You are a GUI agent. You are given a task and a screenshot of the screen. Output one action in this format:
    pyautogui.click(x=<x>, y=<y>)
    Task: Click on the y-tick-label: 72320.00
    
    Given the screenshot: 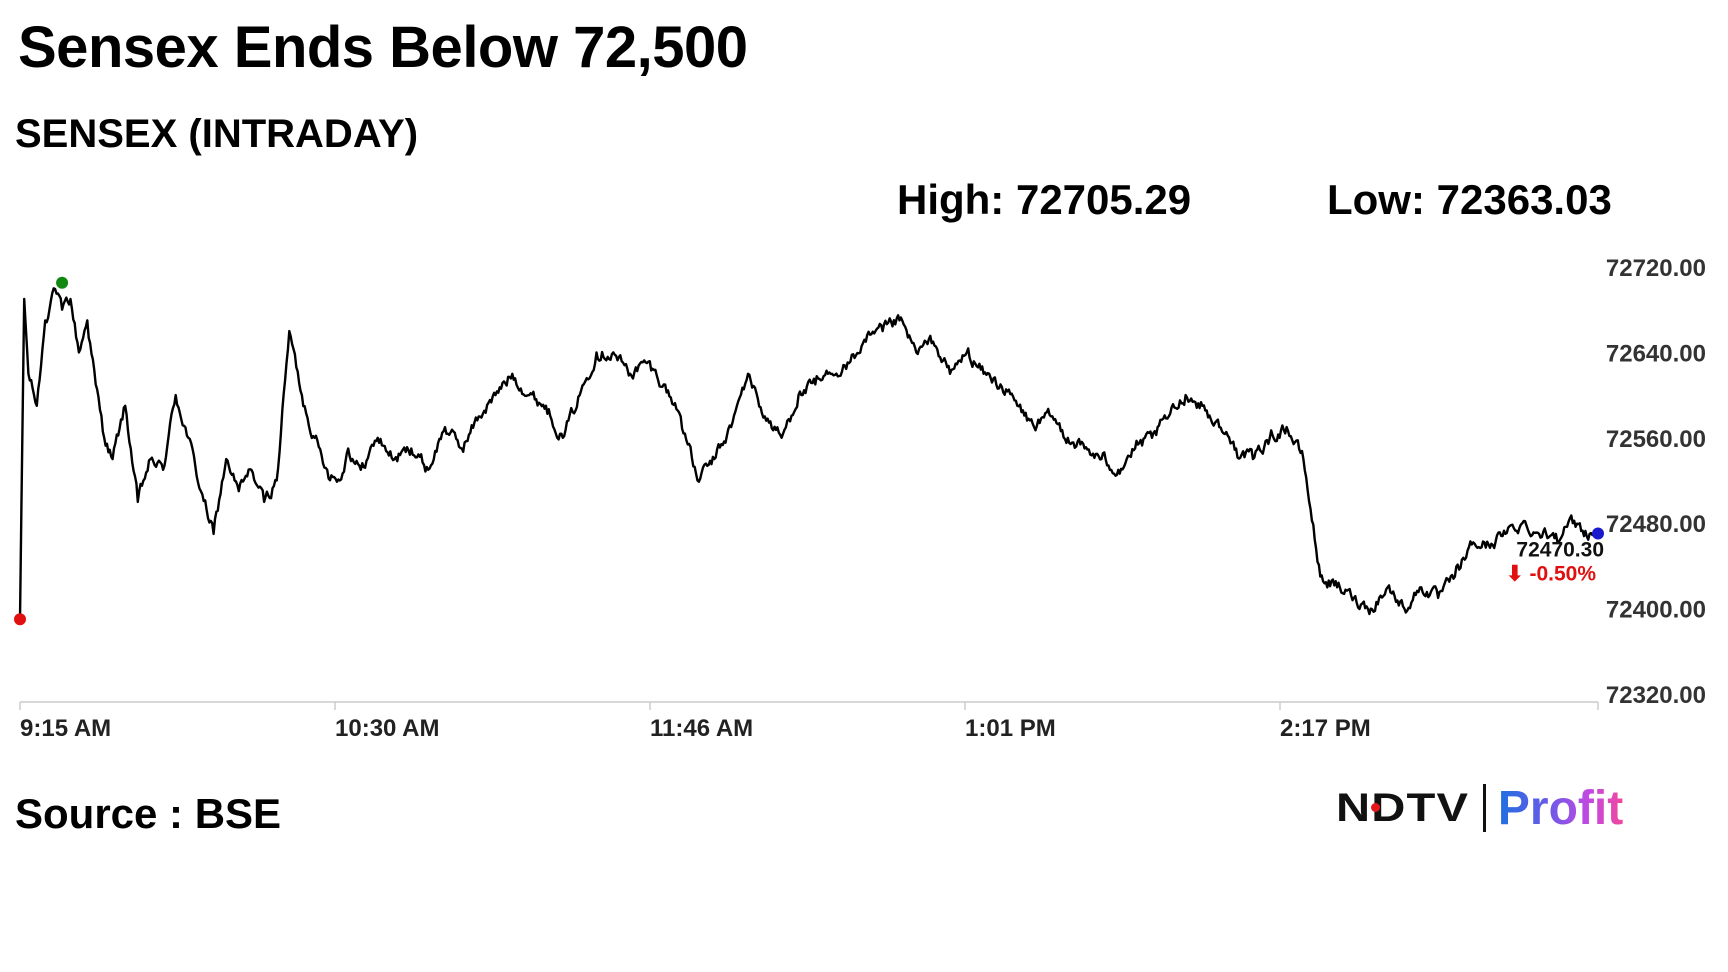 What is the action you would take?
    pyautogui.click(x=1656, y=695)
    